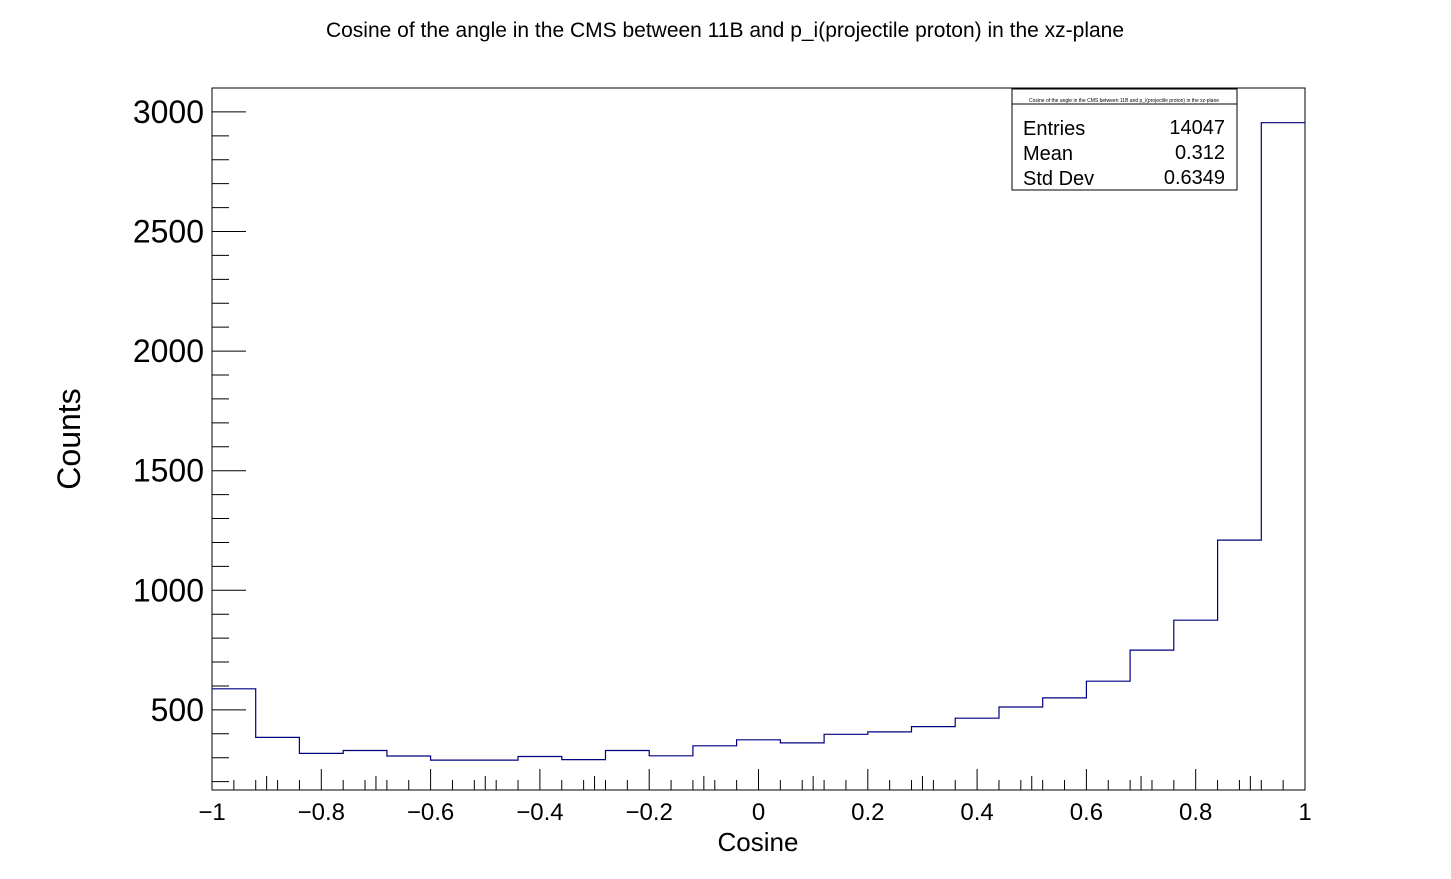 This screenshot has width=1451, height=879. I want to click on y-axis: 500 1000 1500 2000 2500 3000, so click(189, 435).